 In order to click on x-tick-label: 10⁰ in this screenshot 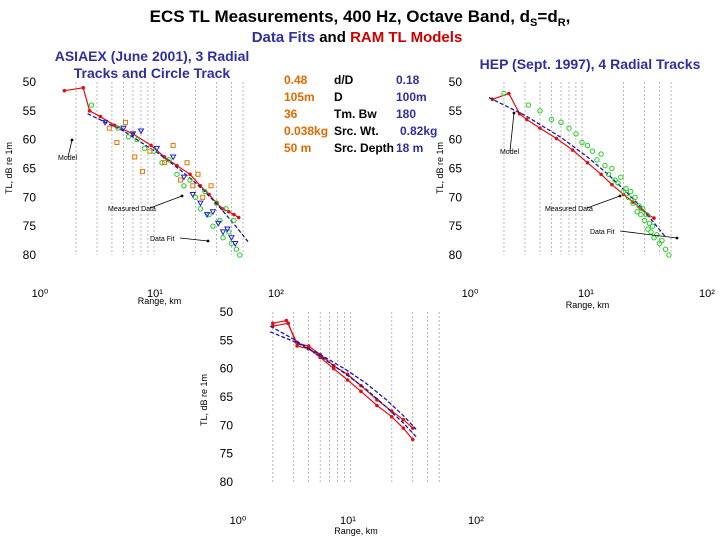, I will do `click(470, 294)`.